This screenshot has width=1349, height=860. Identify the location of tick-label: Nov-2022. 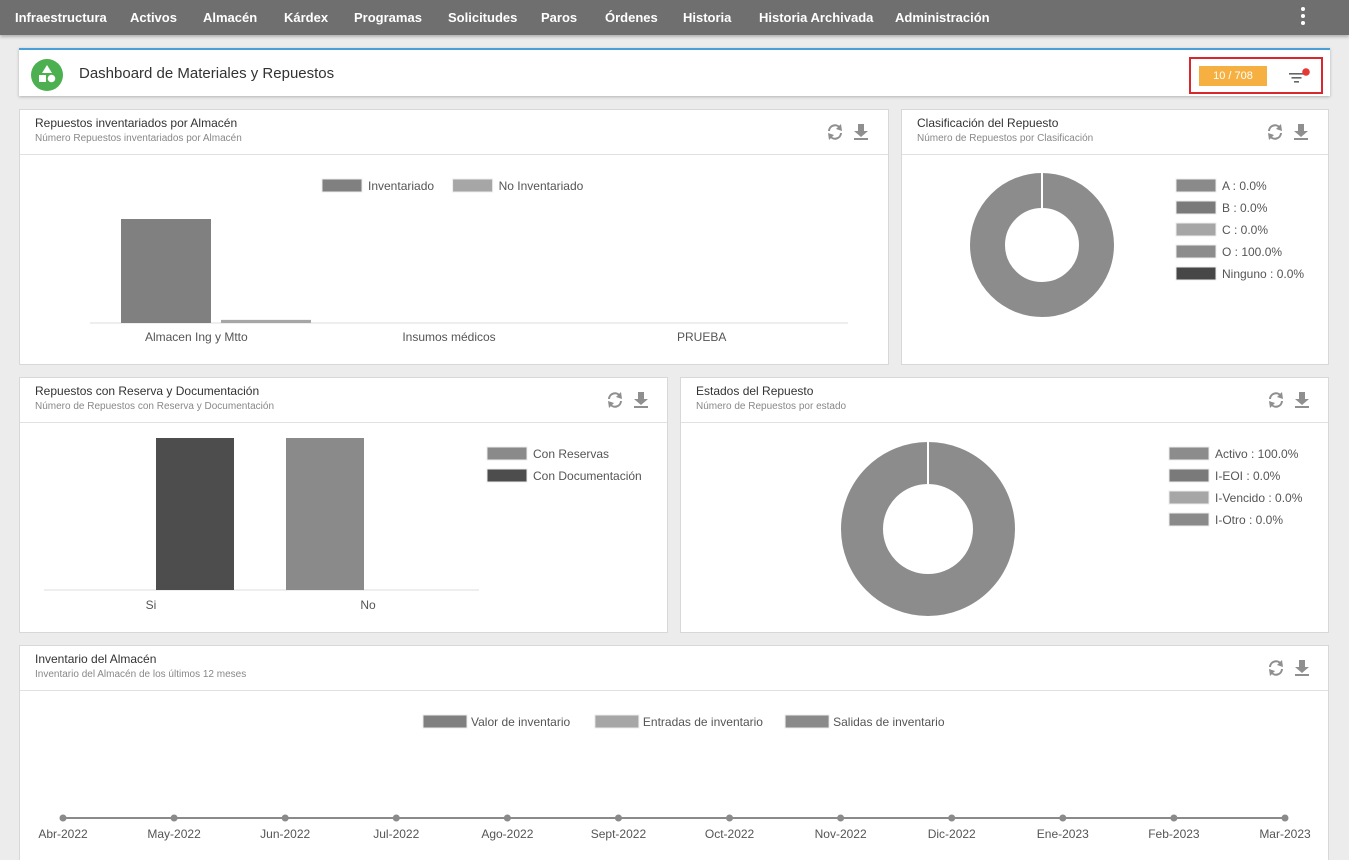
(841, 834).